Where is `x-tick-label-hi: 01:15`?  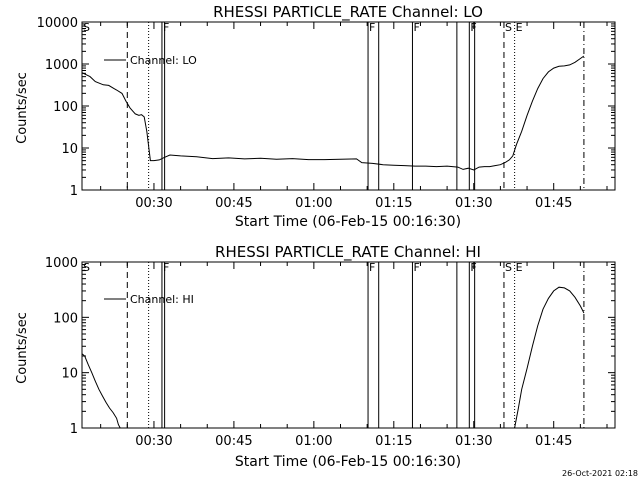 x-tick-label-hi: 01:15 is located at coordinates (393, 441).